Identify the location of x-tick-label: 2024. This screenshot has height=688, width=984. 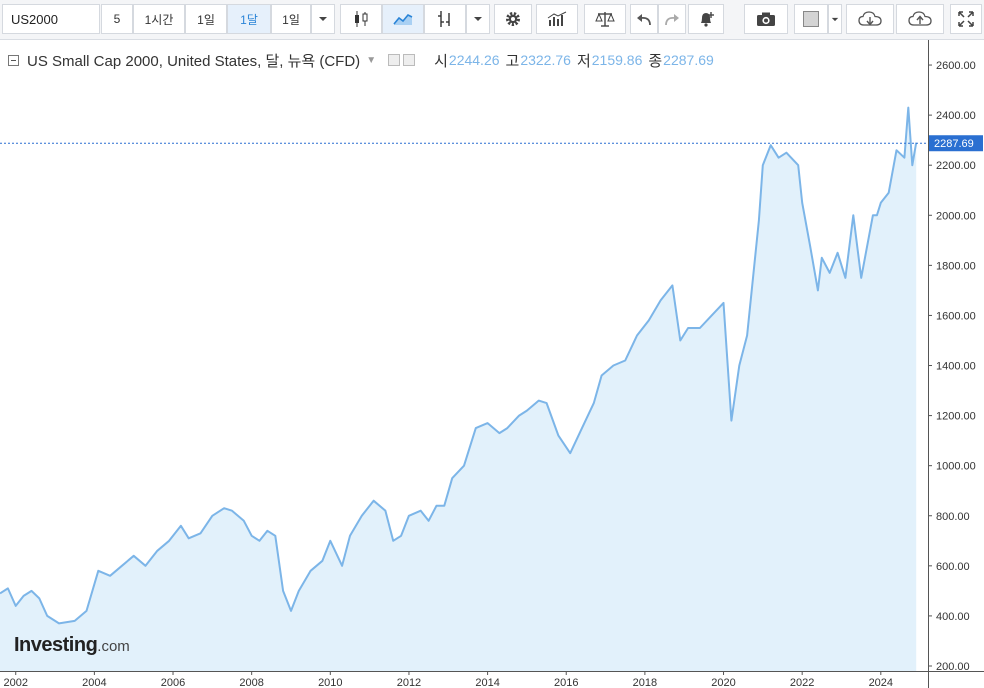
(881, 682).